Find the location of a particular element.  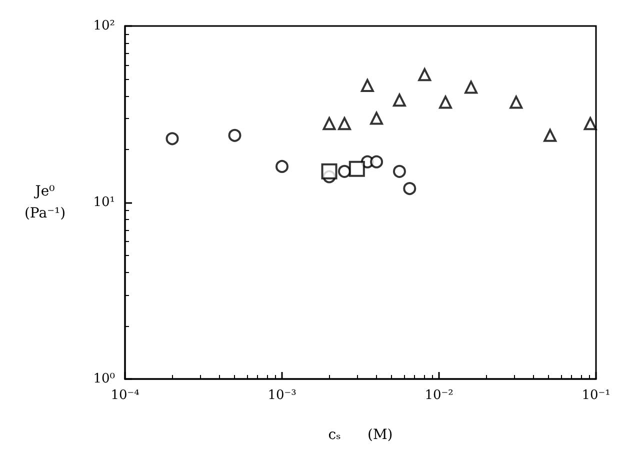

y-tick-label: 10² is located at coordinates (104, 26).